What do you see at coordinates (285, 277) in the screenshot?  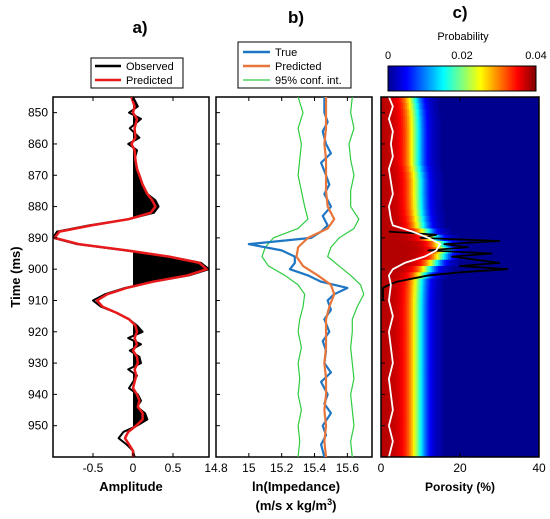 I see `conf-interval-lower` at bounding box center [285, 277].